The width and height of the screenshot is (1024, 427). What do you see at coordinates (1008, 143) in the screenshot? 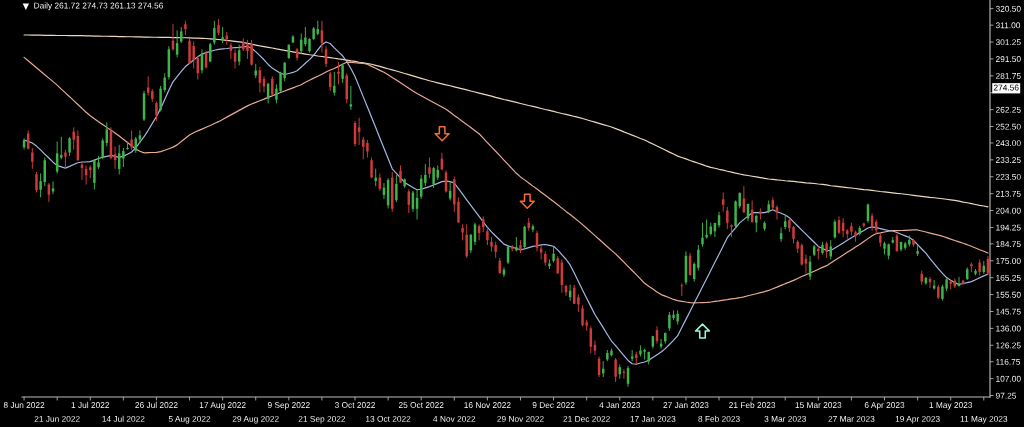
I see `y-tick-label: 243.00` at bounding box center [1008, 143].